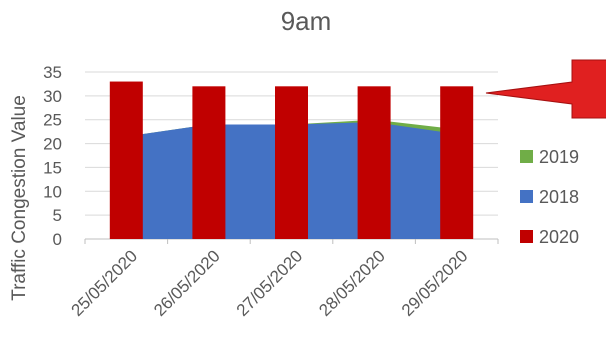  I want to click on legend-label-2019: 2019, so click(559, 157).